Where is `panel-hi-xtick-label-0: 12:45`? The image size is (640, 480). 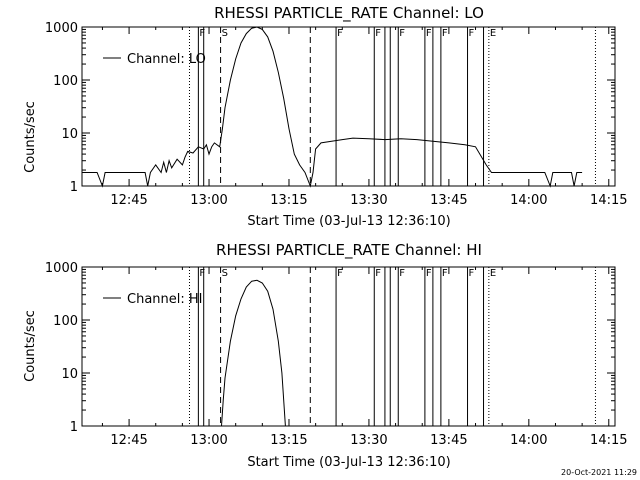
panel-hi-xtick-label-0: 12:45 is located at coordinates (128, 440).